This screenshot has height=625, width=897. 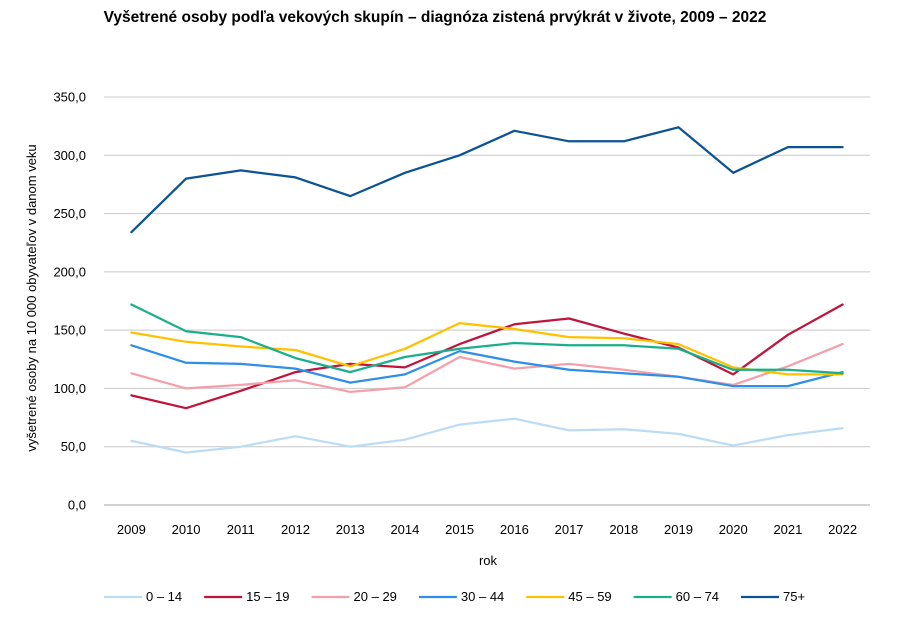 What do you see at coordinates (787, 529) in the screenshot?
I see `x-tick-label: 2021` at bounding box center [787, 529].